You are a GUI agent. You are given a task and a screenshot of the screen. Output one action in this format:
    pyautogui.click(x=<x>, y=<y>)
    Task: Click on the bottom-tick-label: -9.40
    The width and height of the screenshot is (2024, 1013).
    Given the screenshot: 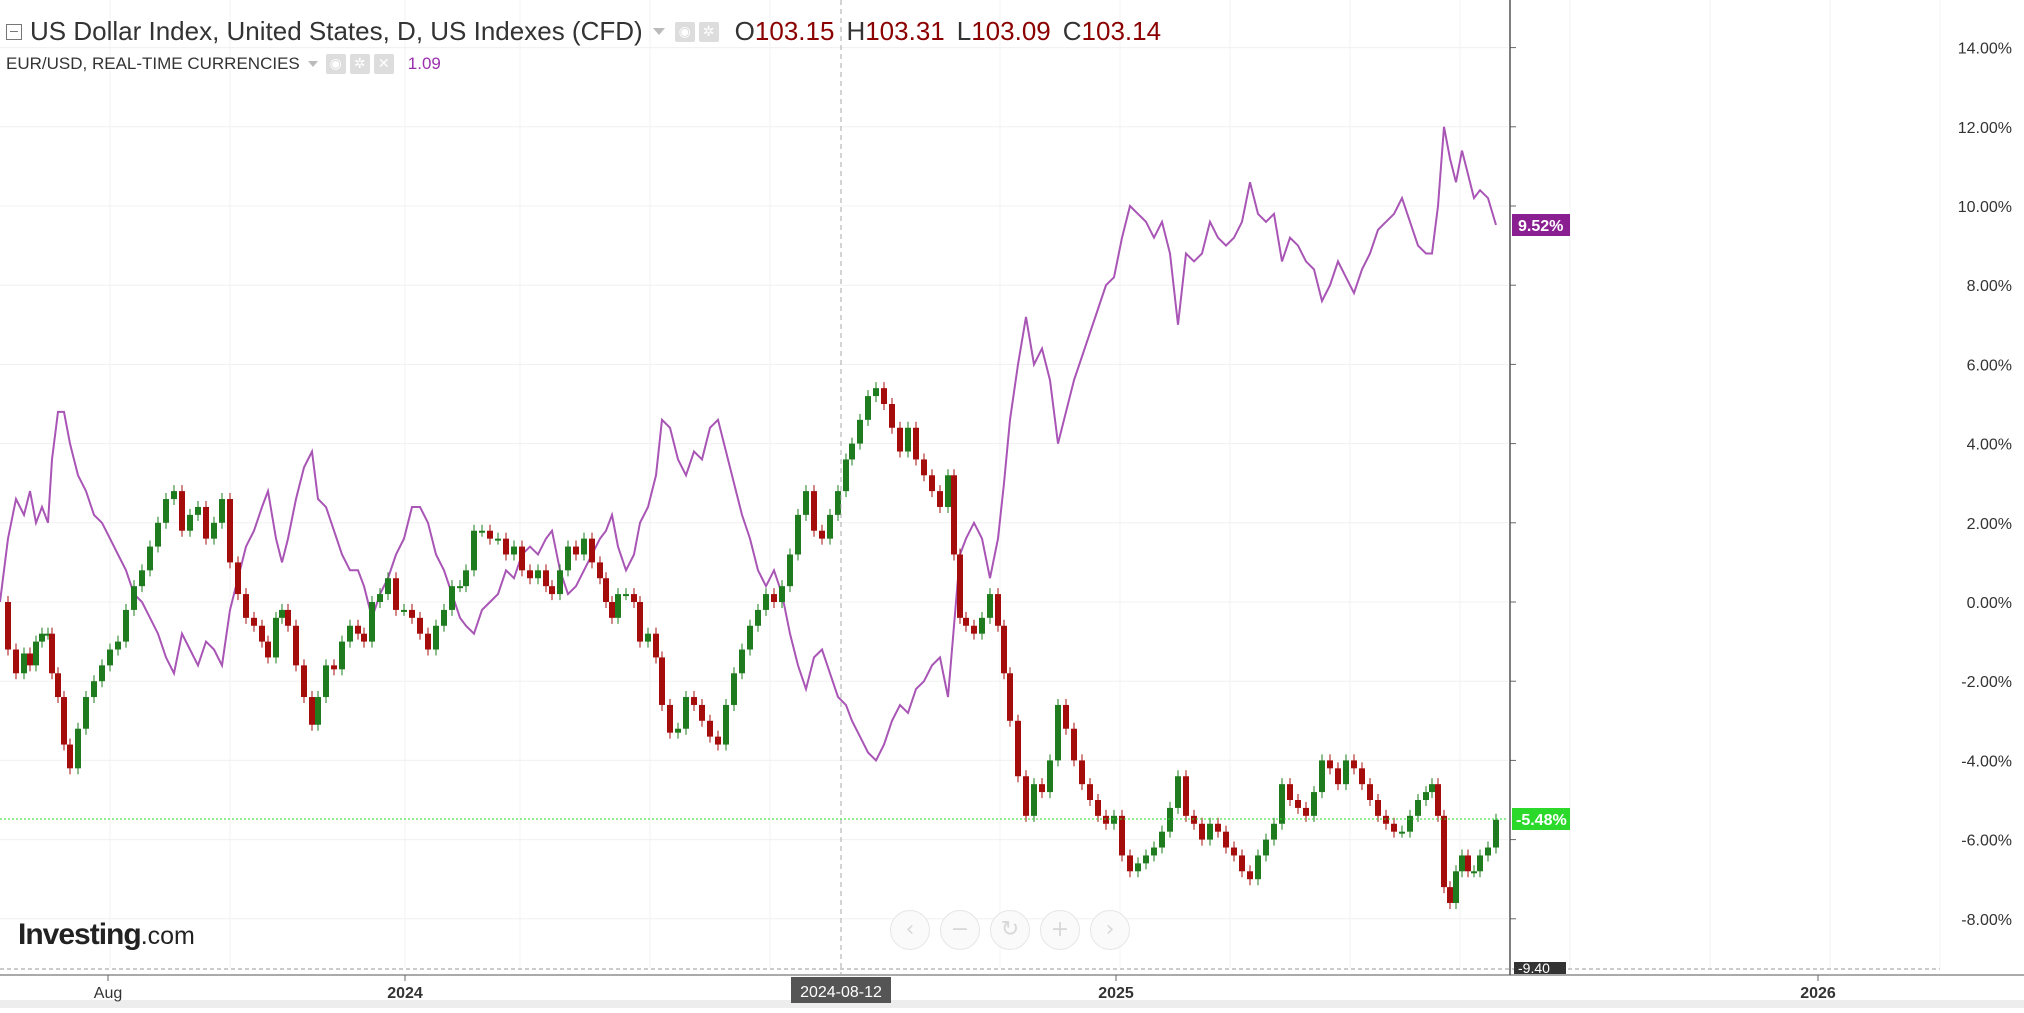 What is the action you would take?
    pyautogui.click(x=1534, y=968)
    